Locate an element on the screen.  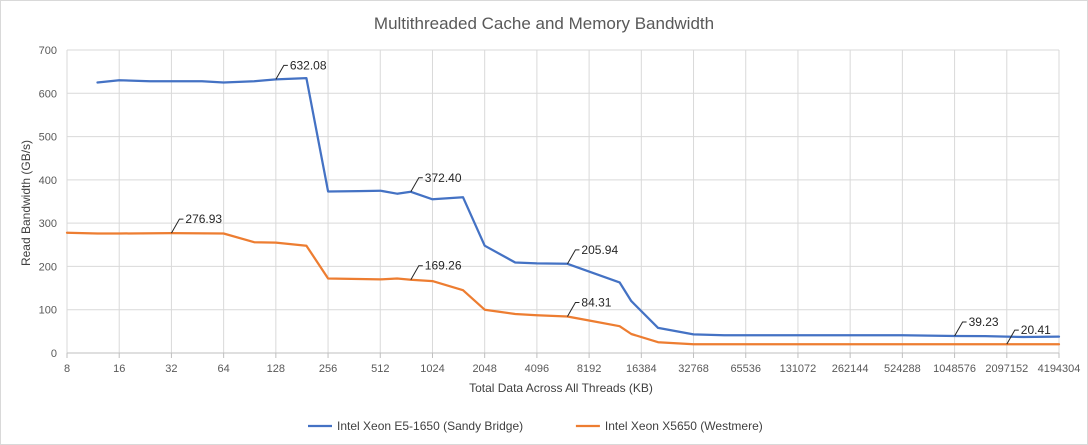
data-label: 84.31 is located at coordinates (596, 303).